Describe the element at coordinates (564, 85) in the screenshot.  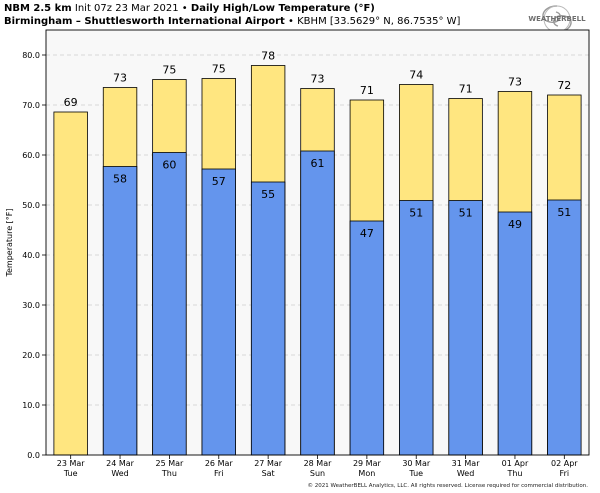
I see `high-temp-label: 72` at that location.